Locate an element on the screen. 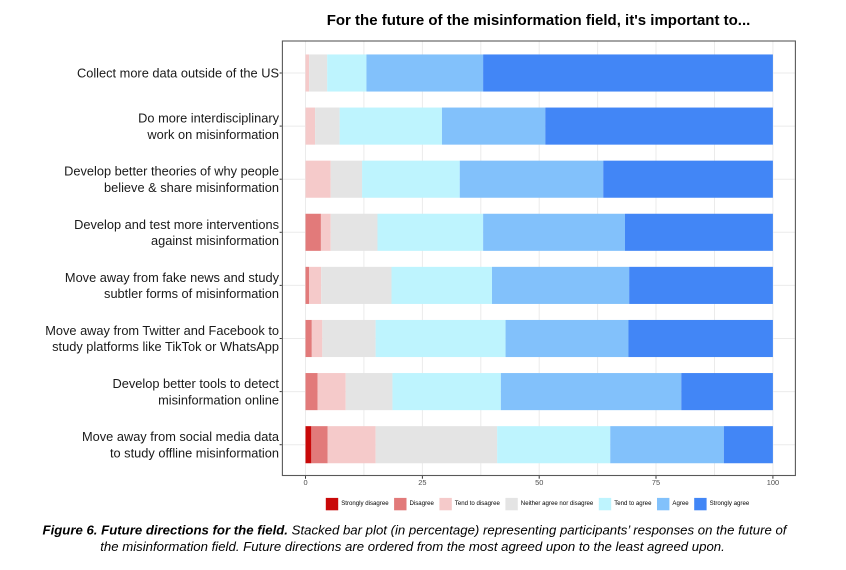 This screenshot has height=570, width=846. svg-text: Do more interdisciplinary is located at coordinates (208, 118).